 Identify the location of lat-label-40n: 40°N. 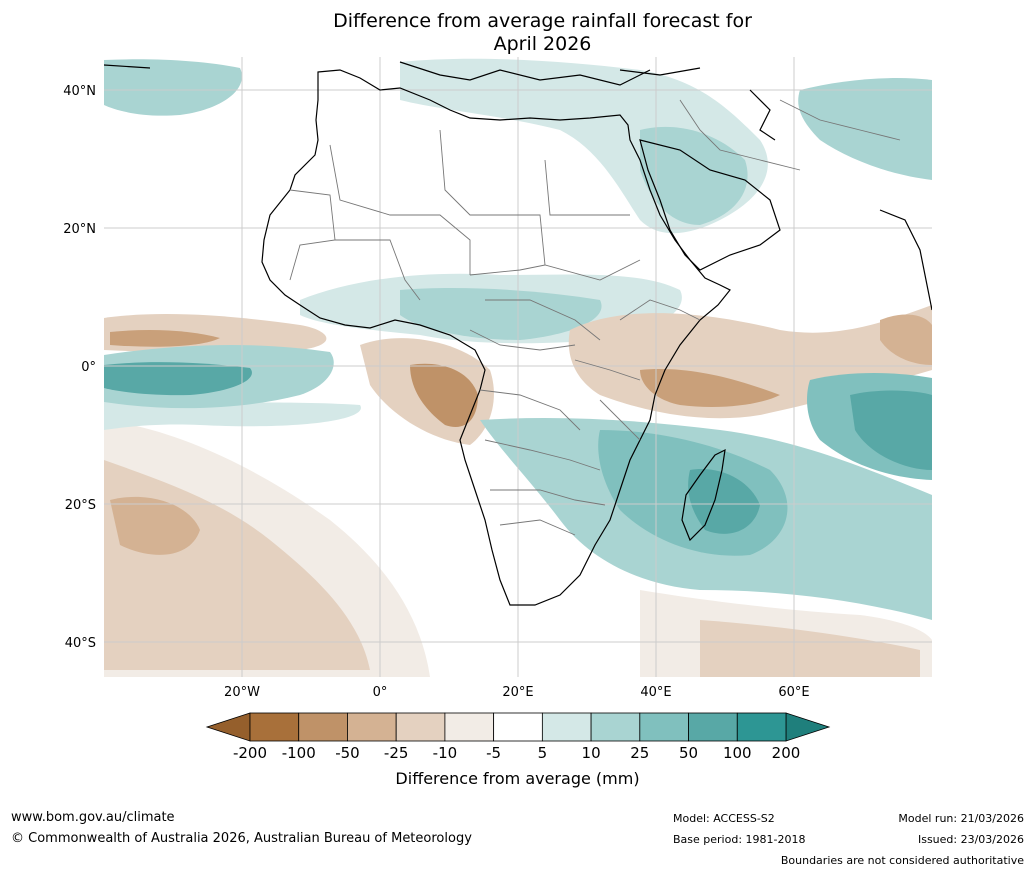
(79, 91).